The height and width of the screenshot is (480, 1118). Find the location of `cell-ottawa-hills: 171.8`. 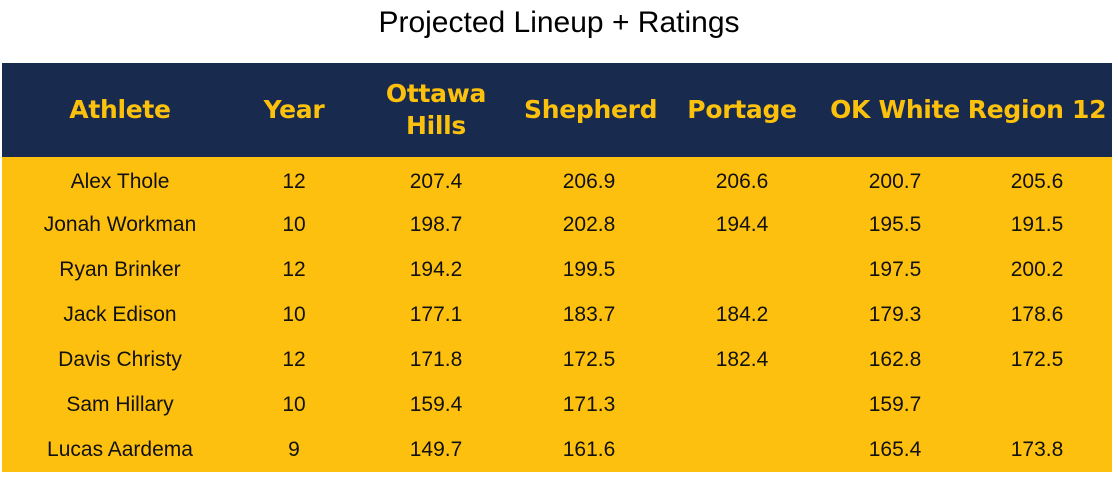

cell-ottawa-hills: 171.8 is located at coordinates (436, 359).